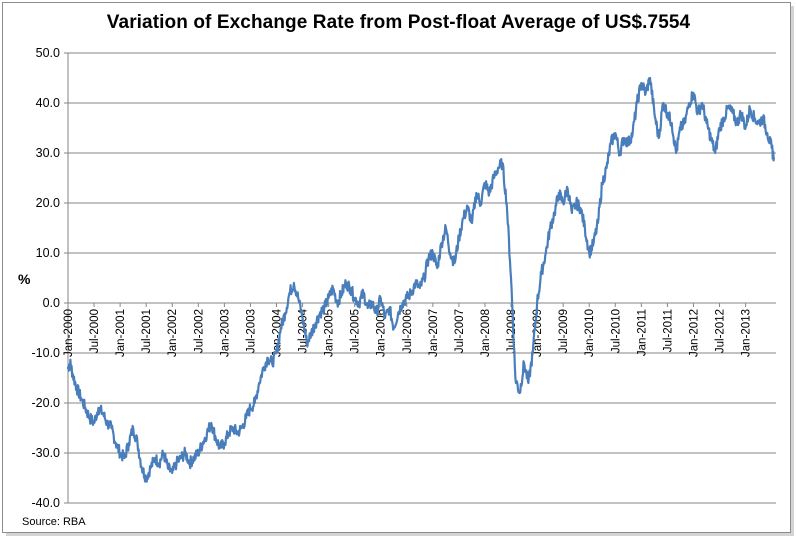 The image size is (797, 539). Describe the element at coordinates (48, 103) in the screenshot. I see `y-tick-label: 40.0` at that location.